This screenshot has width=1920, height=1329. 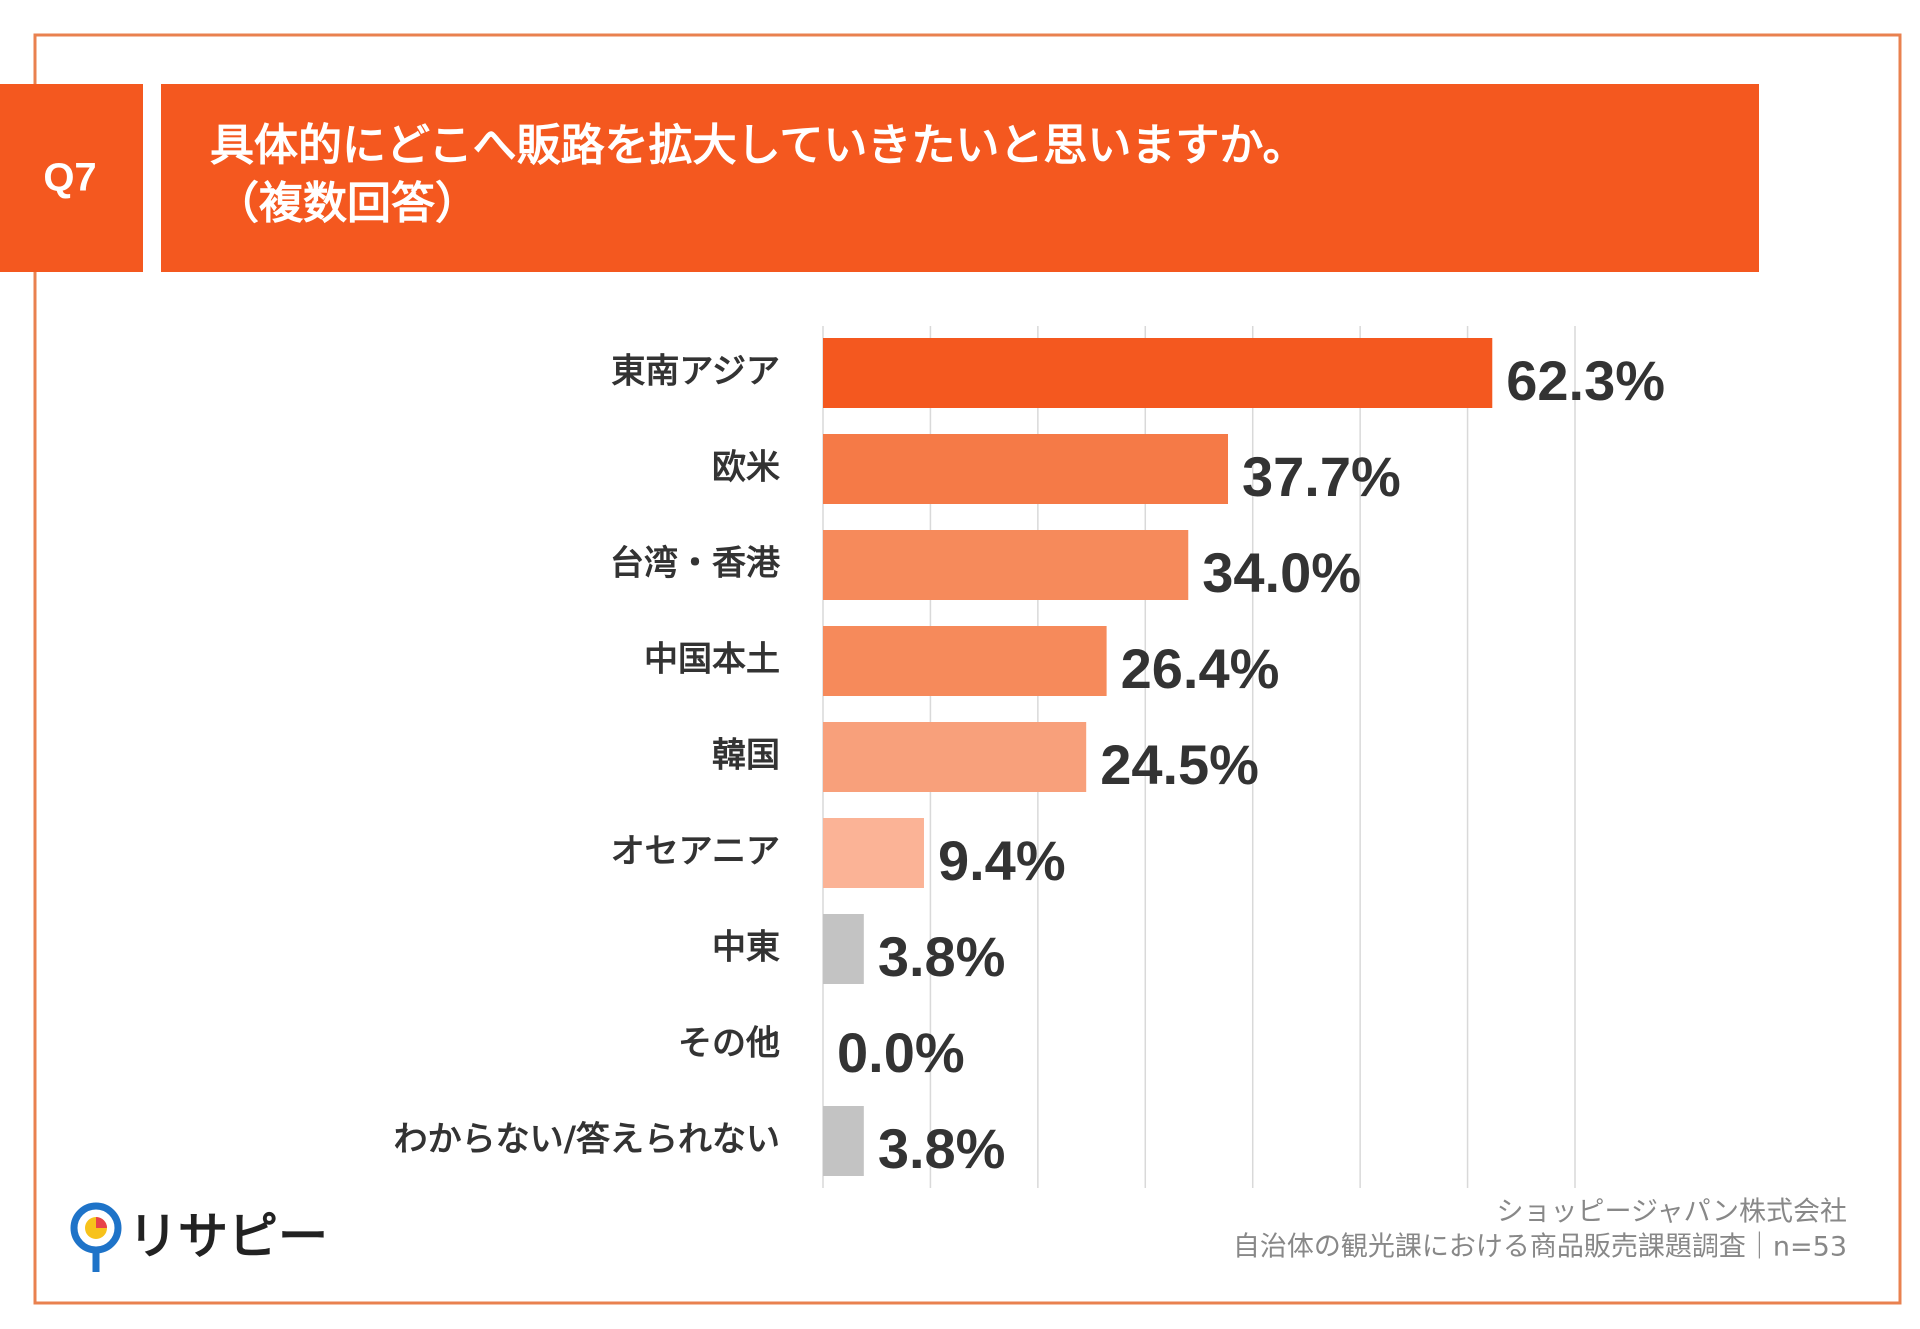 I want to click on question-box, so click(x=71, y=178).